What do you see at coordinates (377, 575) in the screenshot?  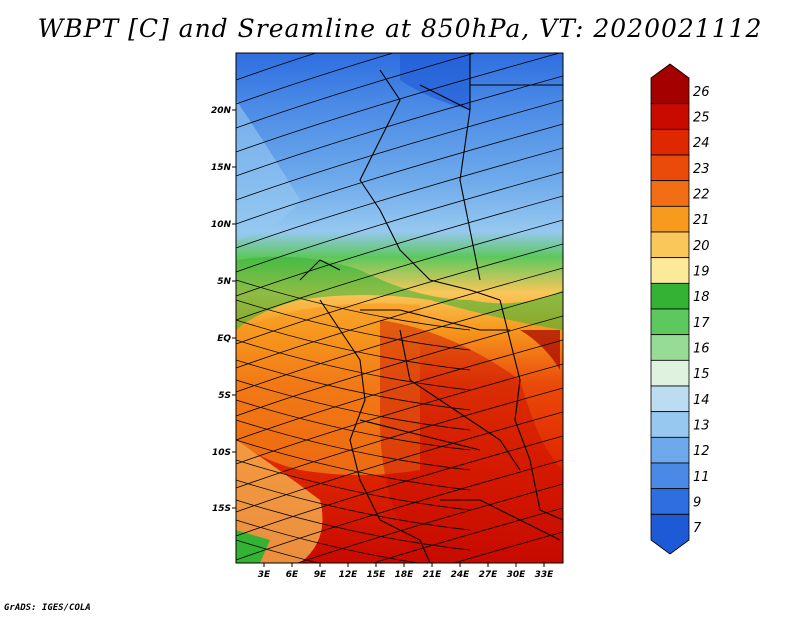 I see `lon-tick-label: 15E` at bounding box center [377, 575].